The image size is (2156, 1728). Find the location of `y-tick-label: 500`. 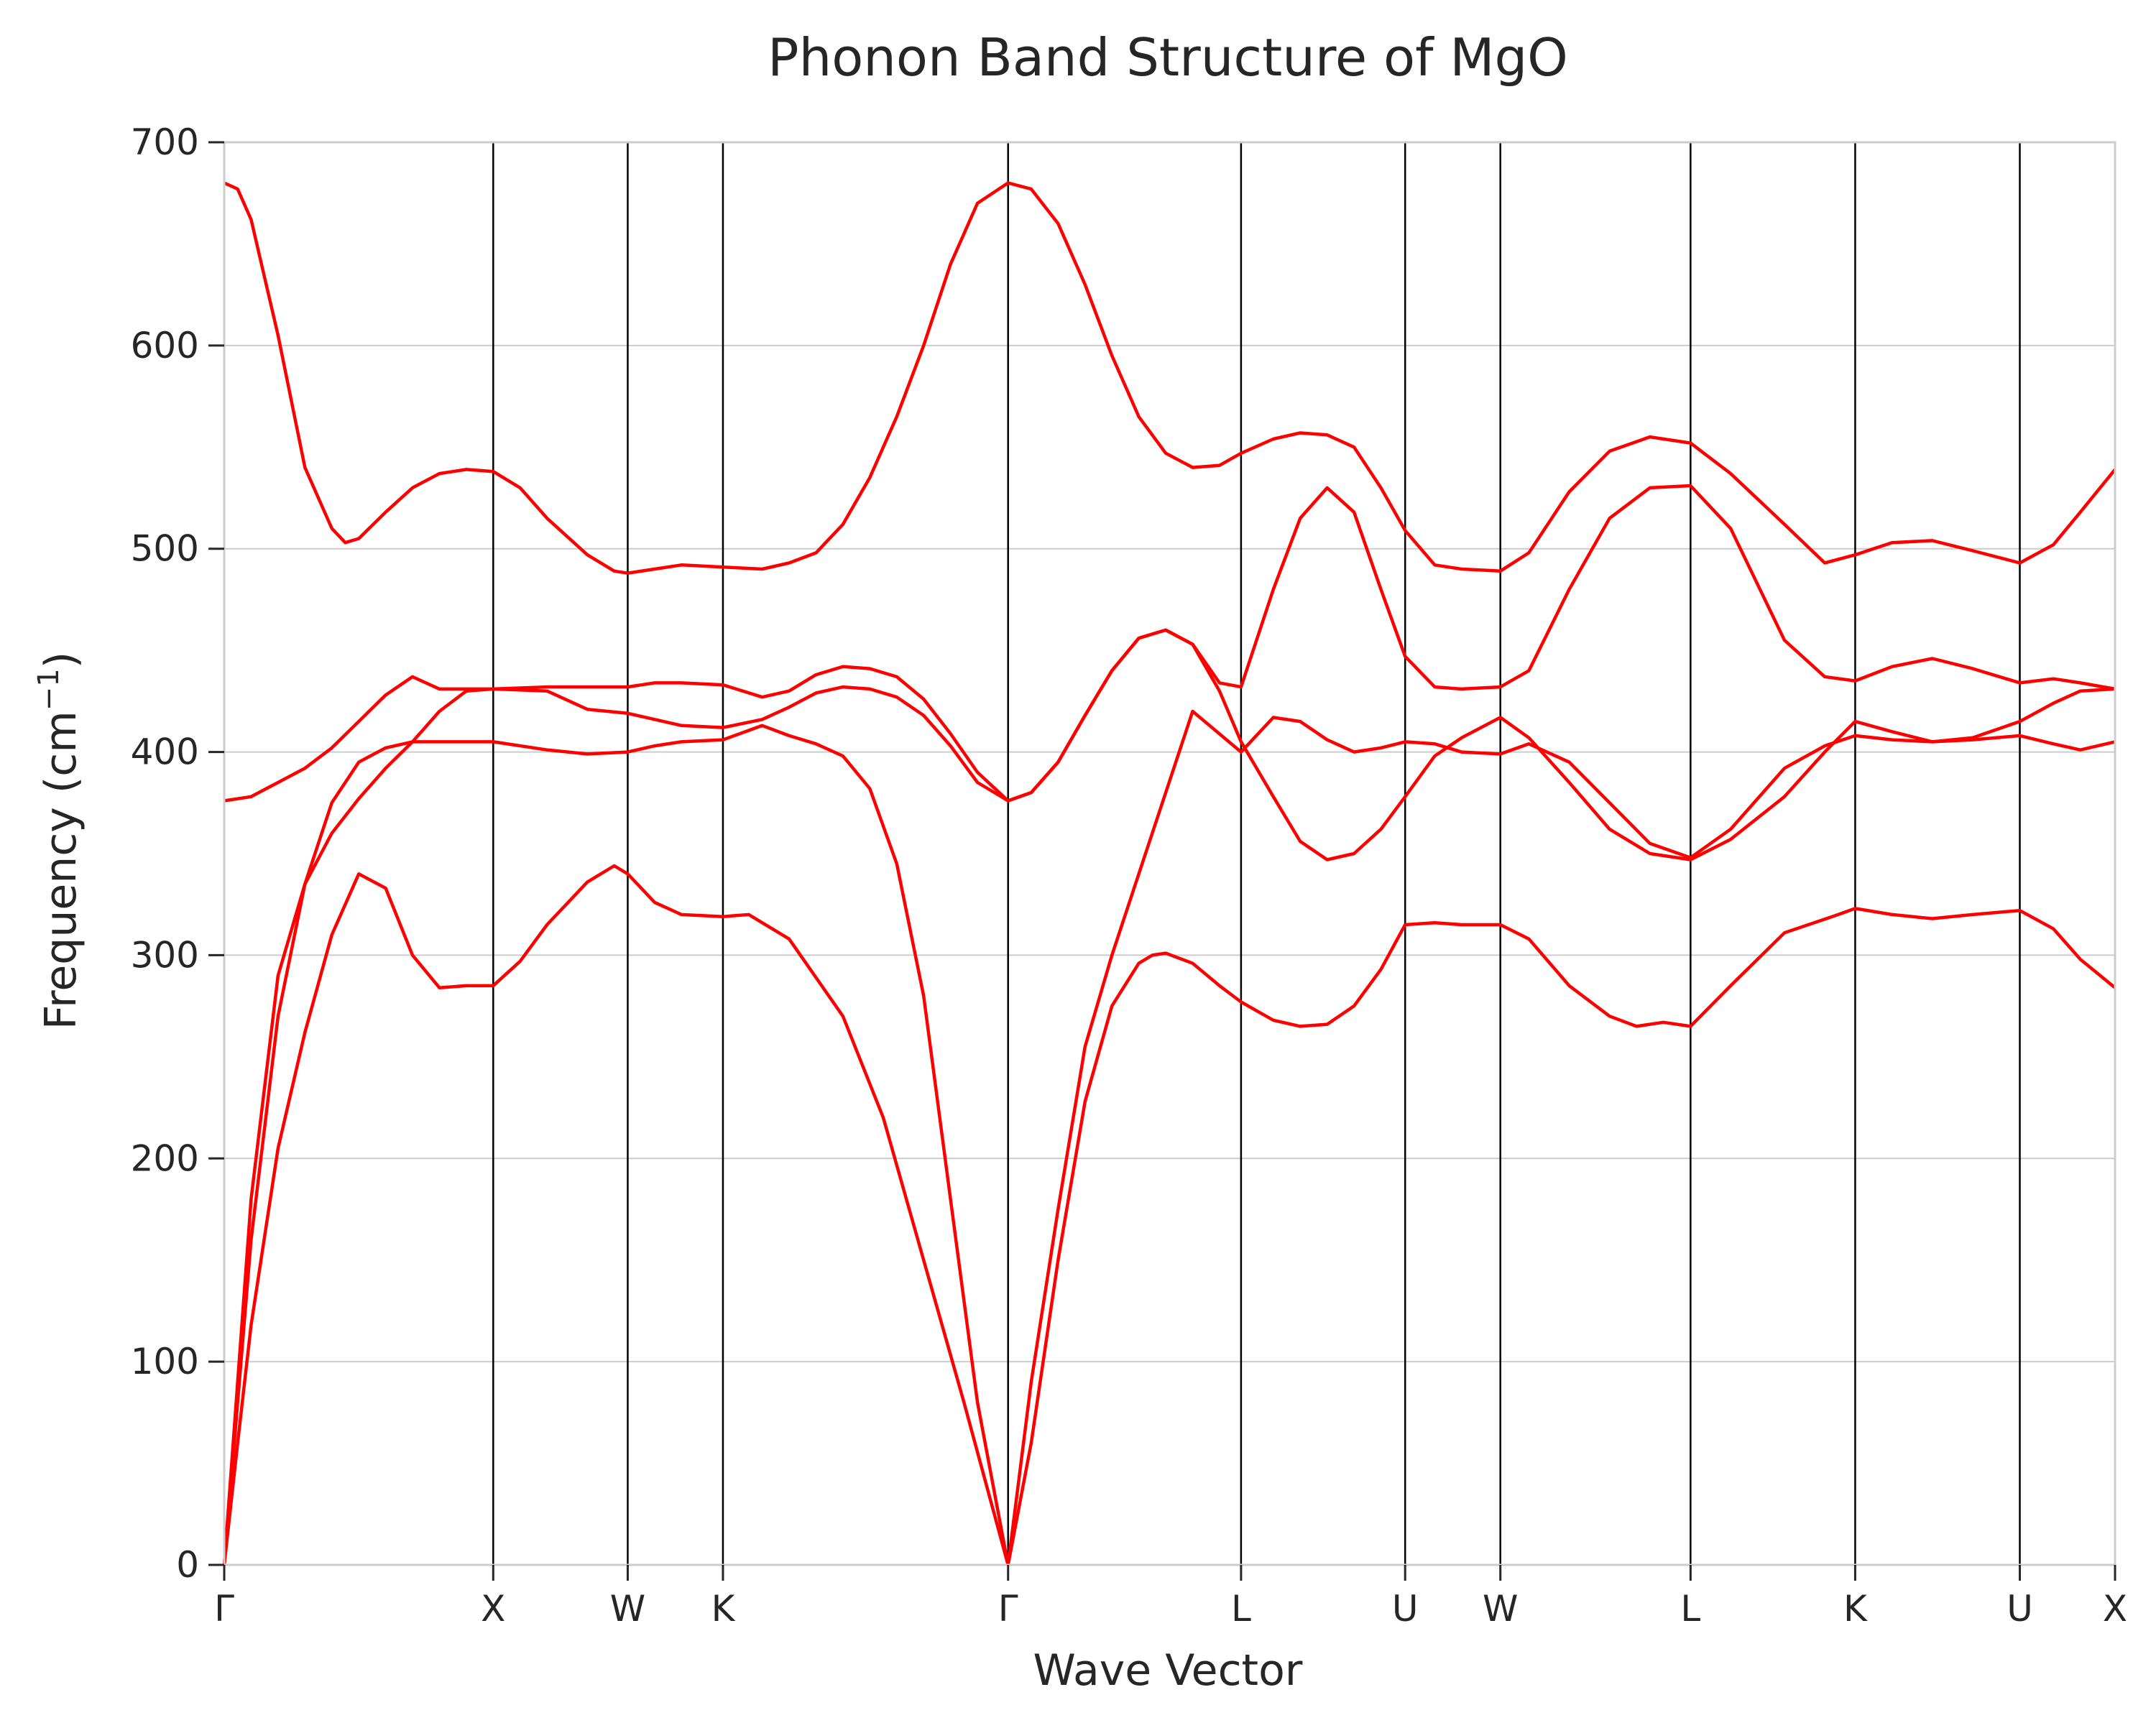

y-tick-label: 500 is located at coordinates (165, 549).